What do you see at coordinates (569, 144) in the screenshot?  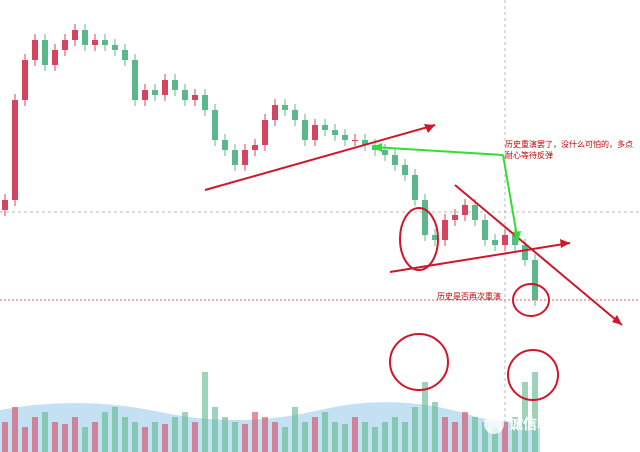 I see `annotation: 历史重演罢了，没什么可怕的，多点` at bounding box center [569, 144].